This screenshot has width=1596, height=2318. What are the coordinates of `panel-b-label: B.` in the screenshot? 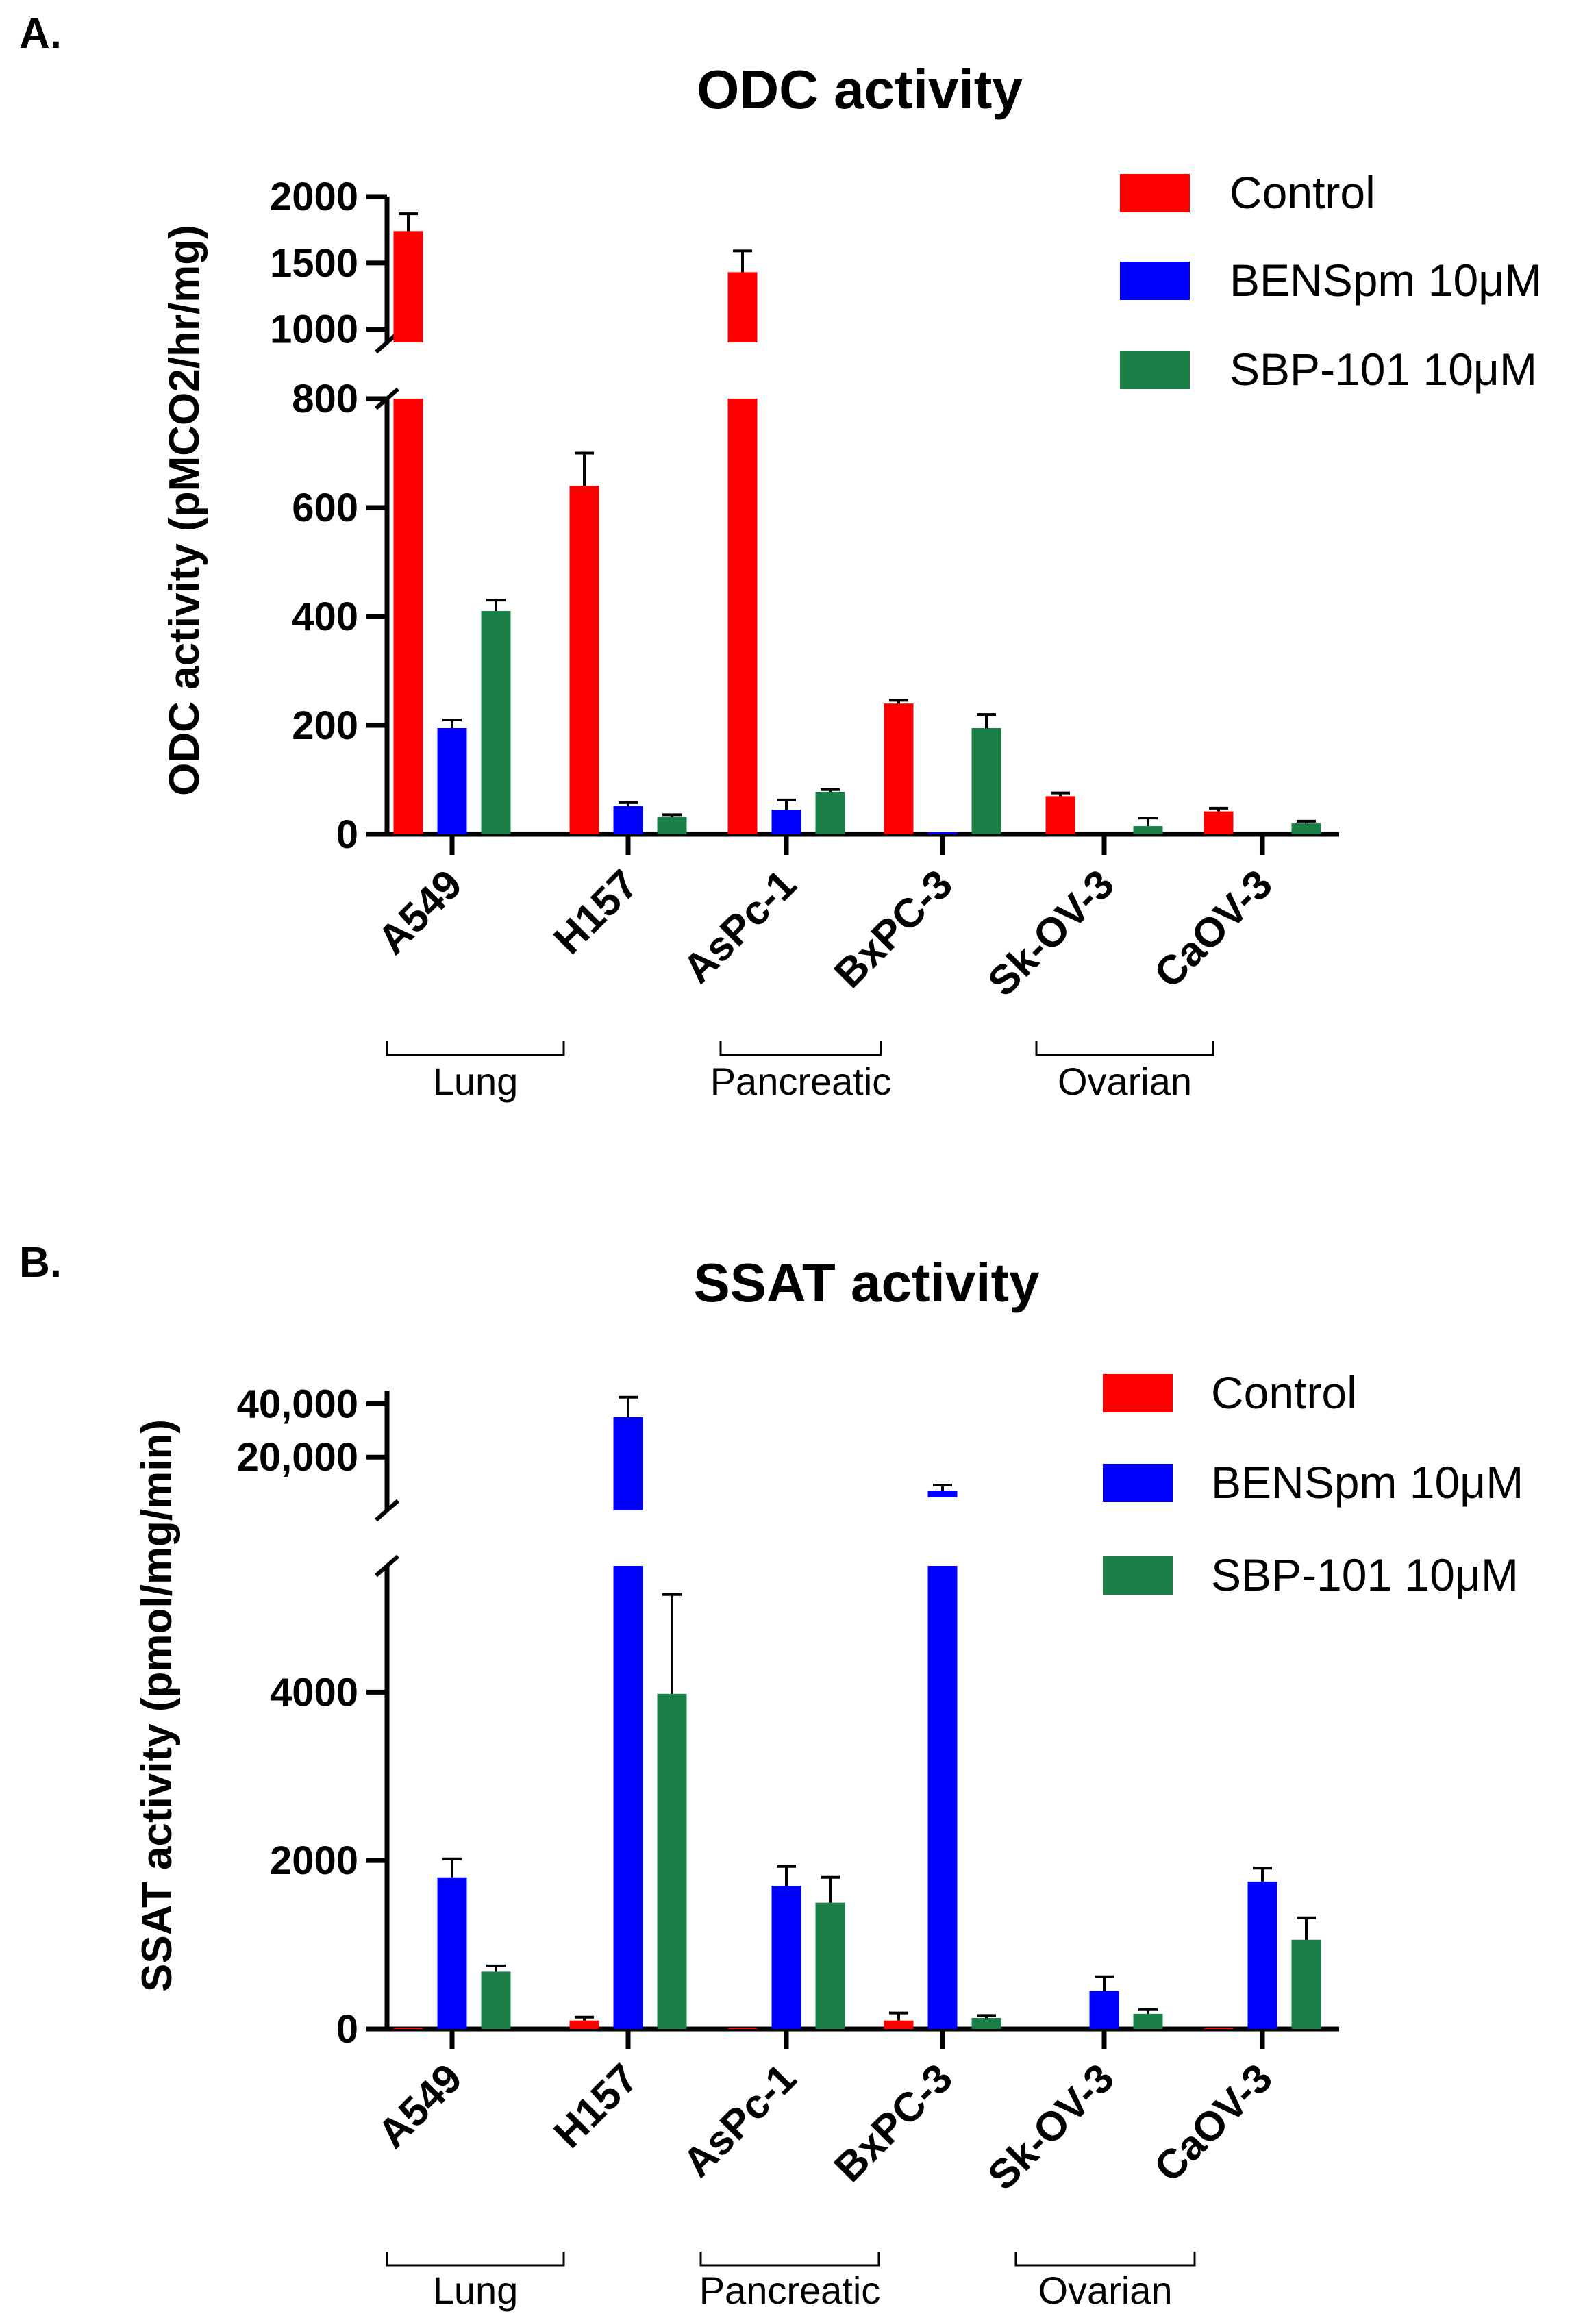 It's located at (40, 1262).